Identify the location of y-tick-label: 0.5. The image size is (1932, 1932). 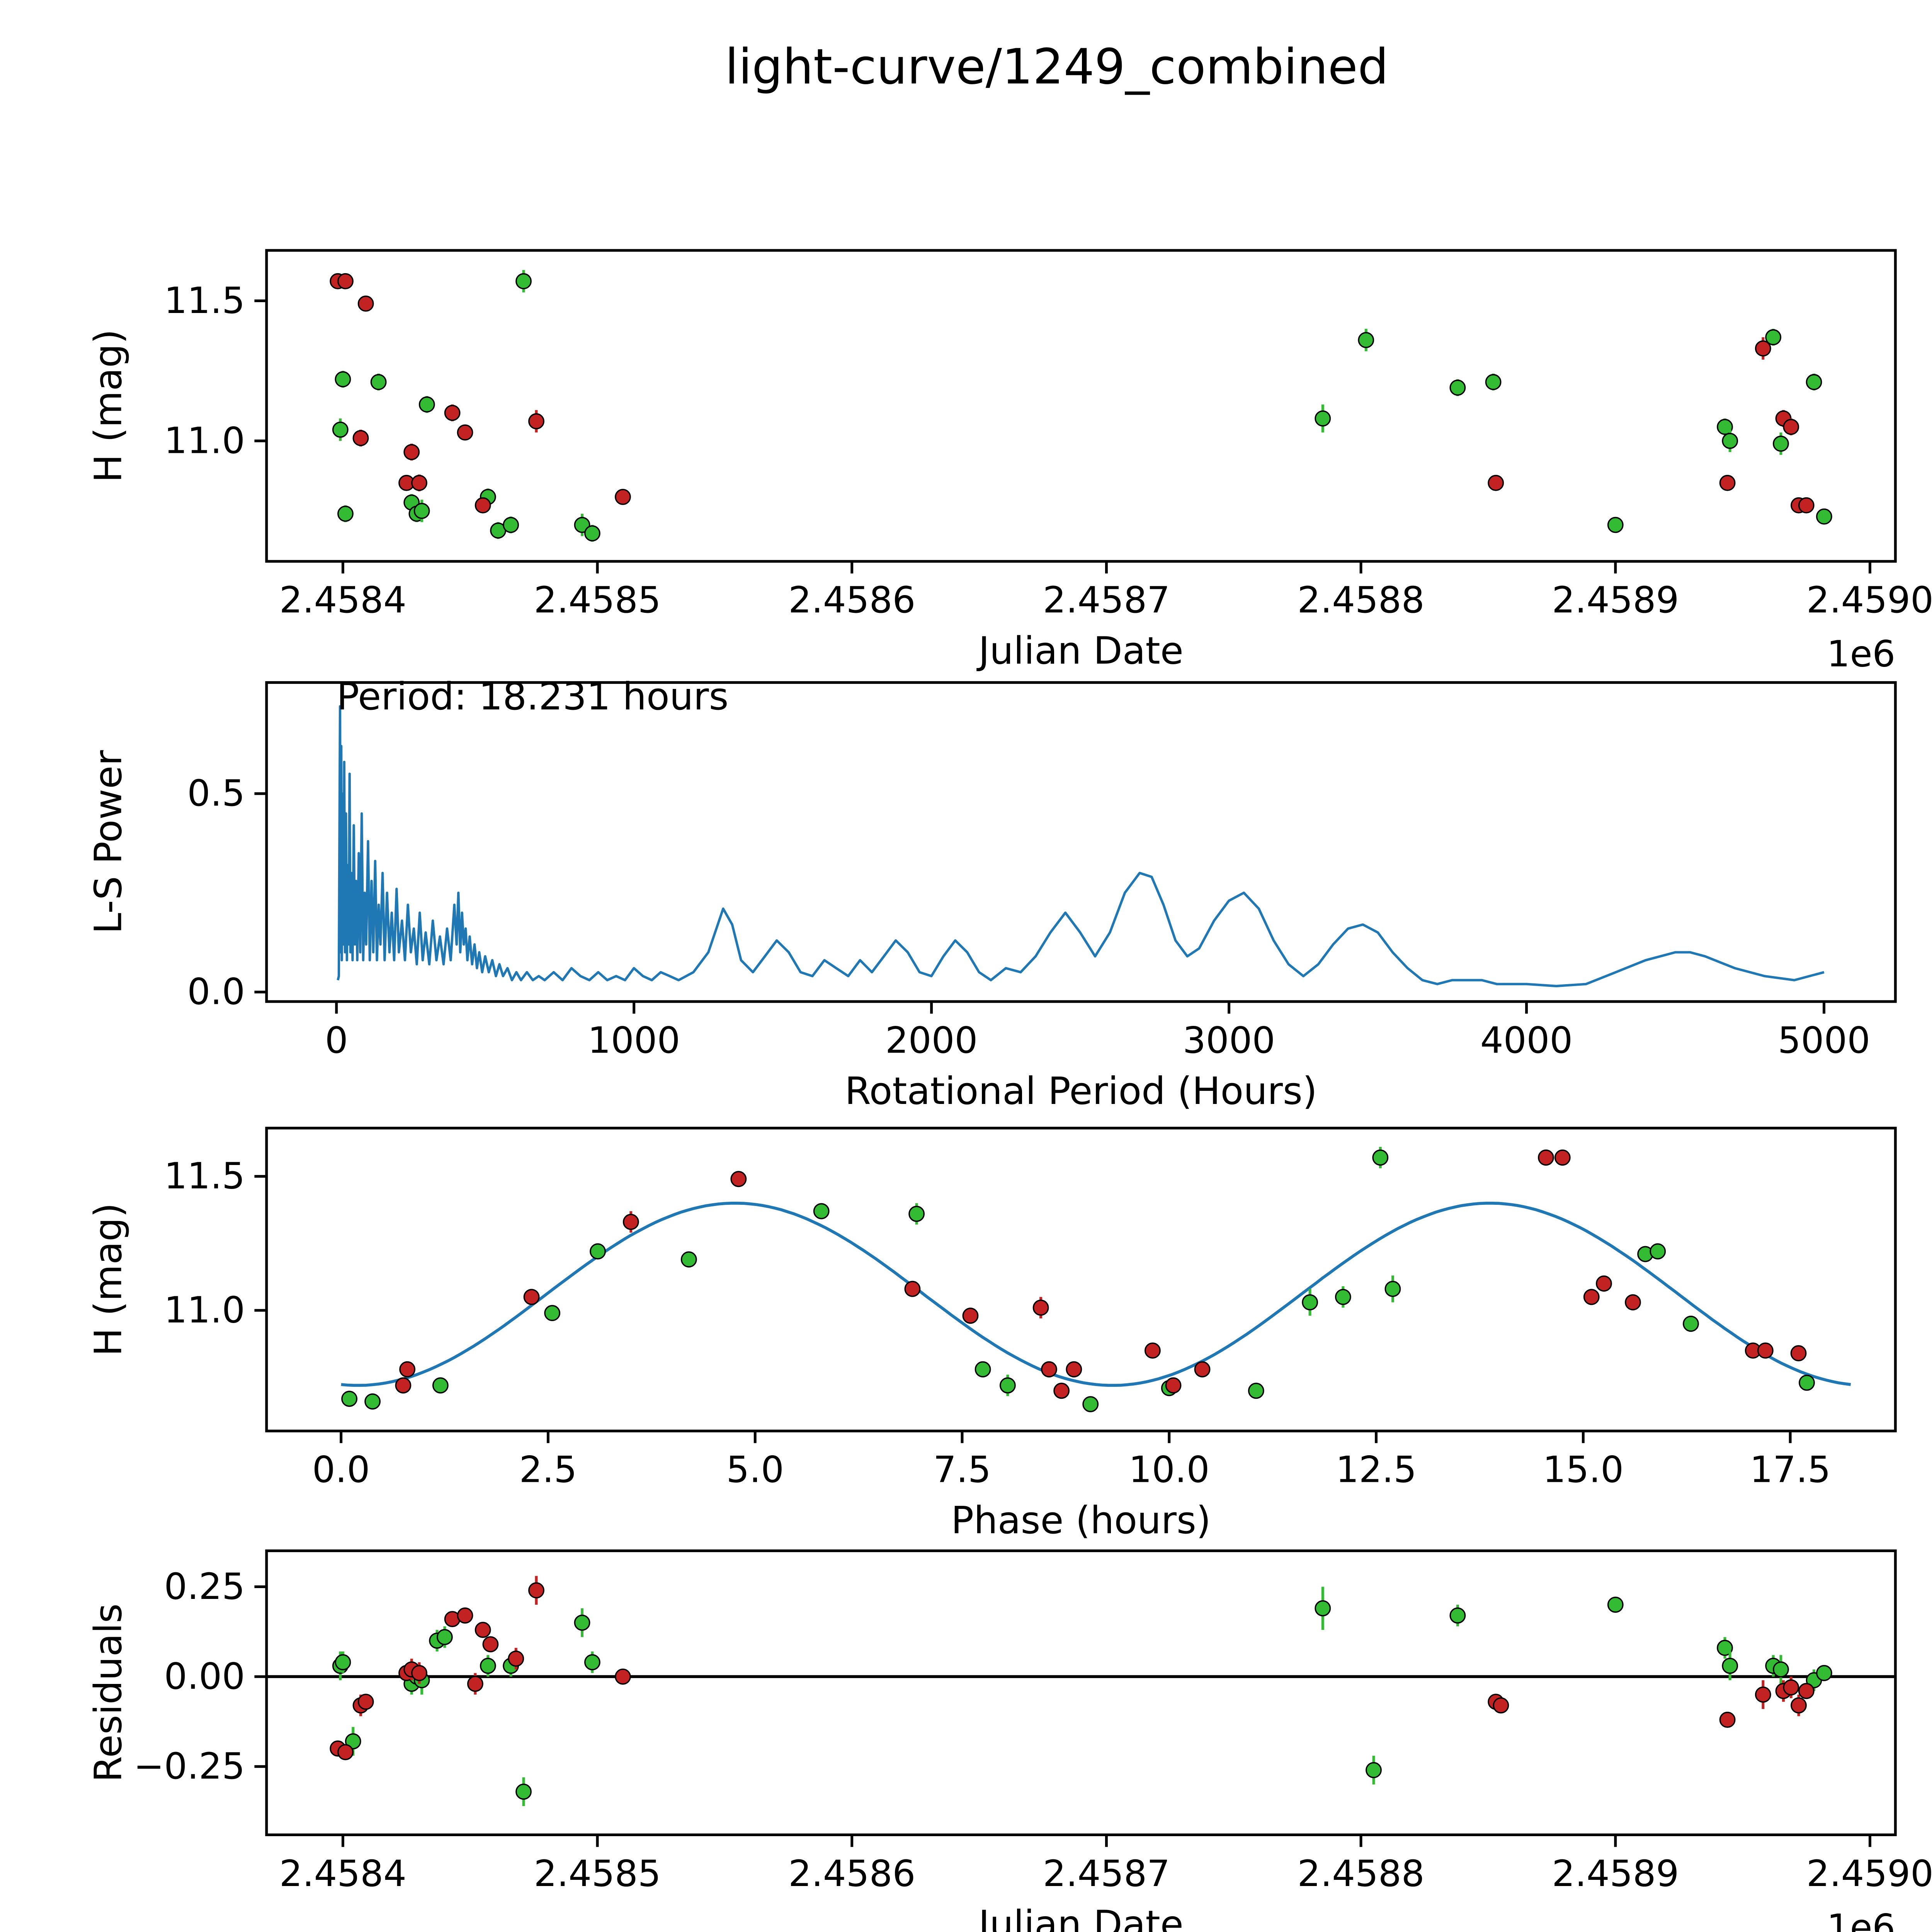
(216, 793).